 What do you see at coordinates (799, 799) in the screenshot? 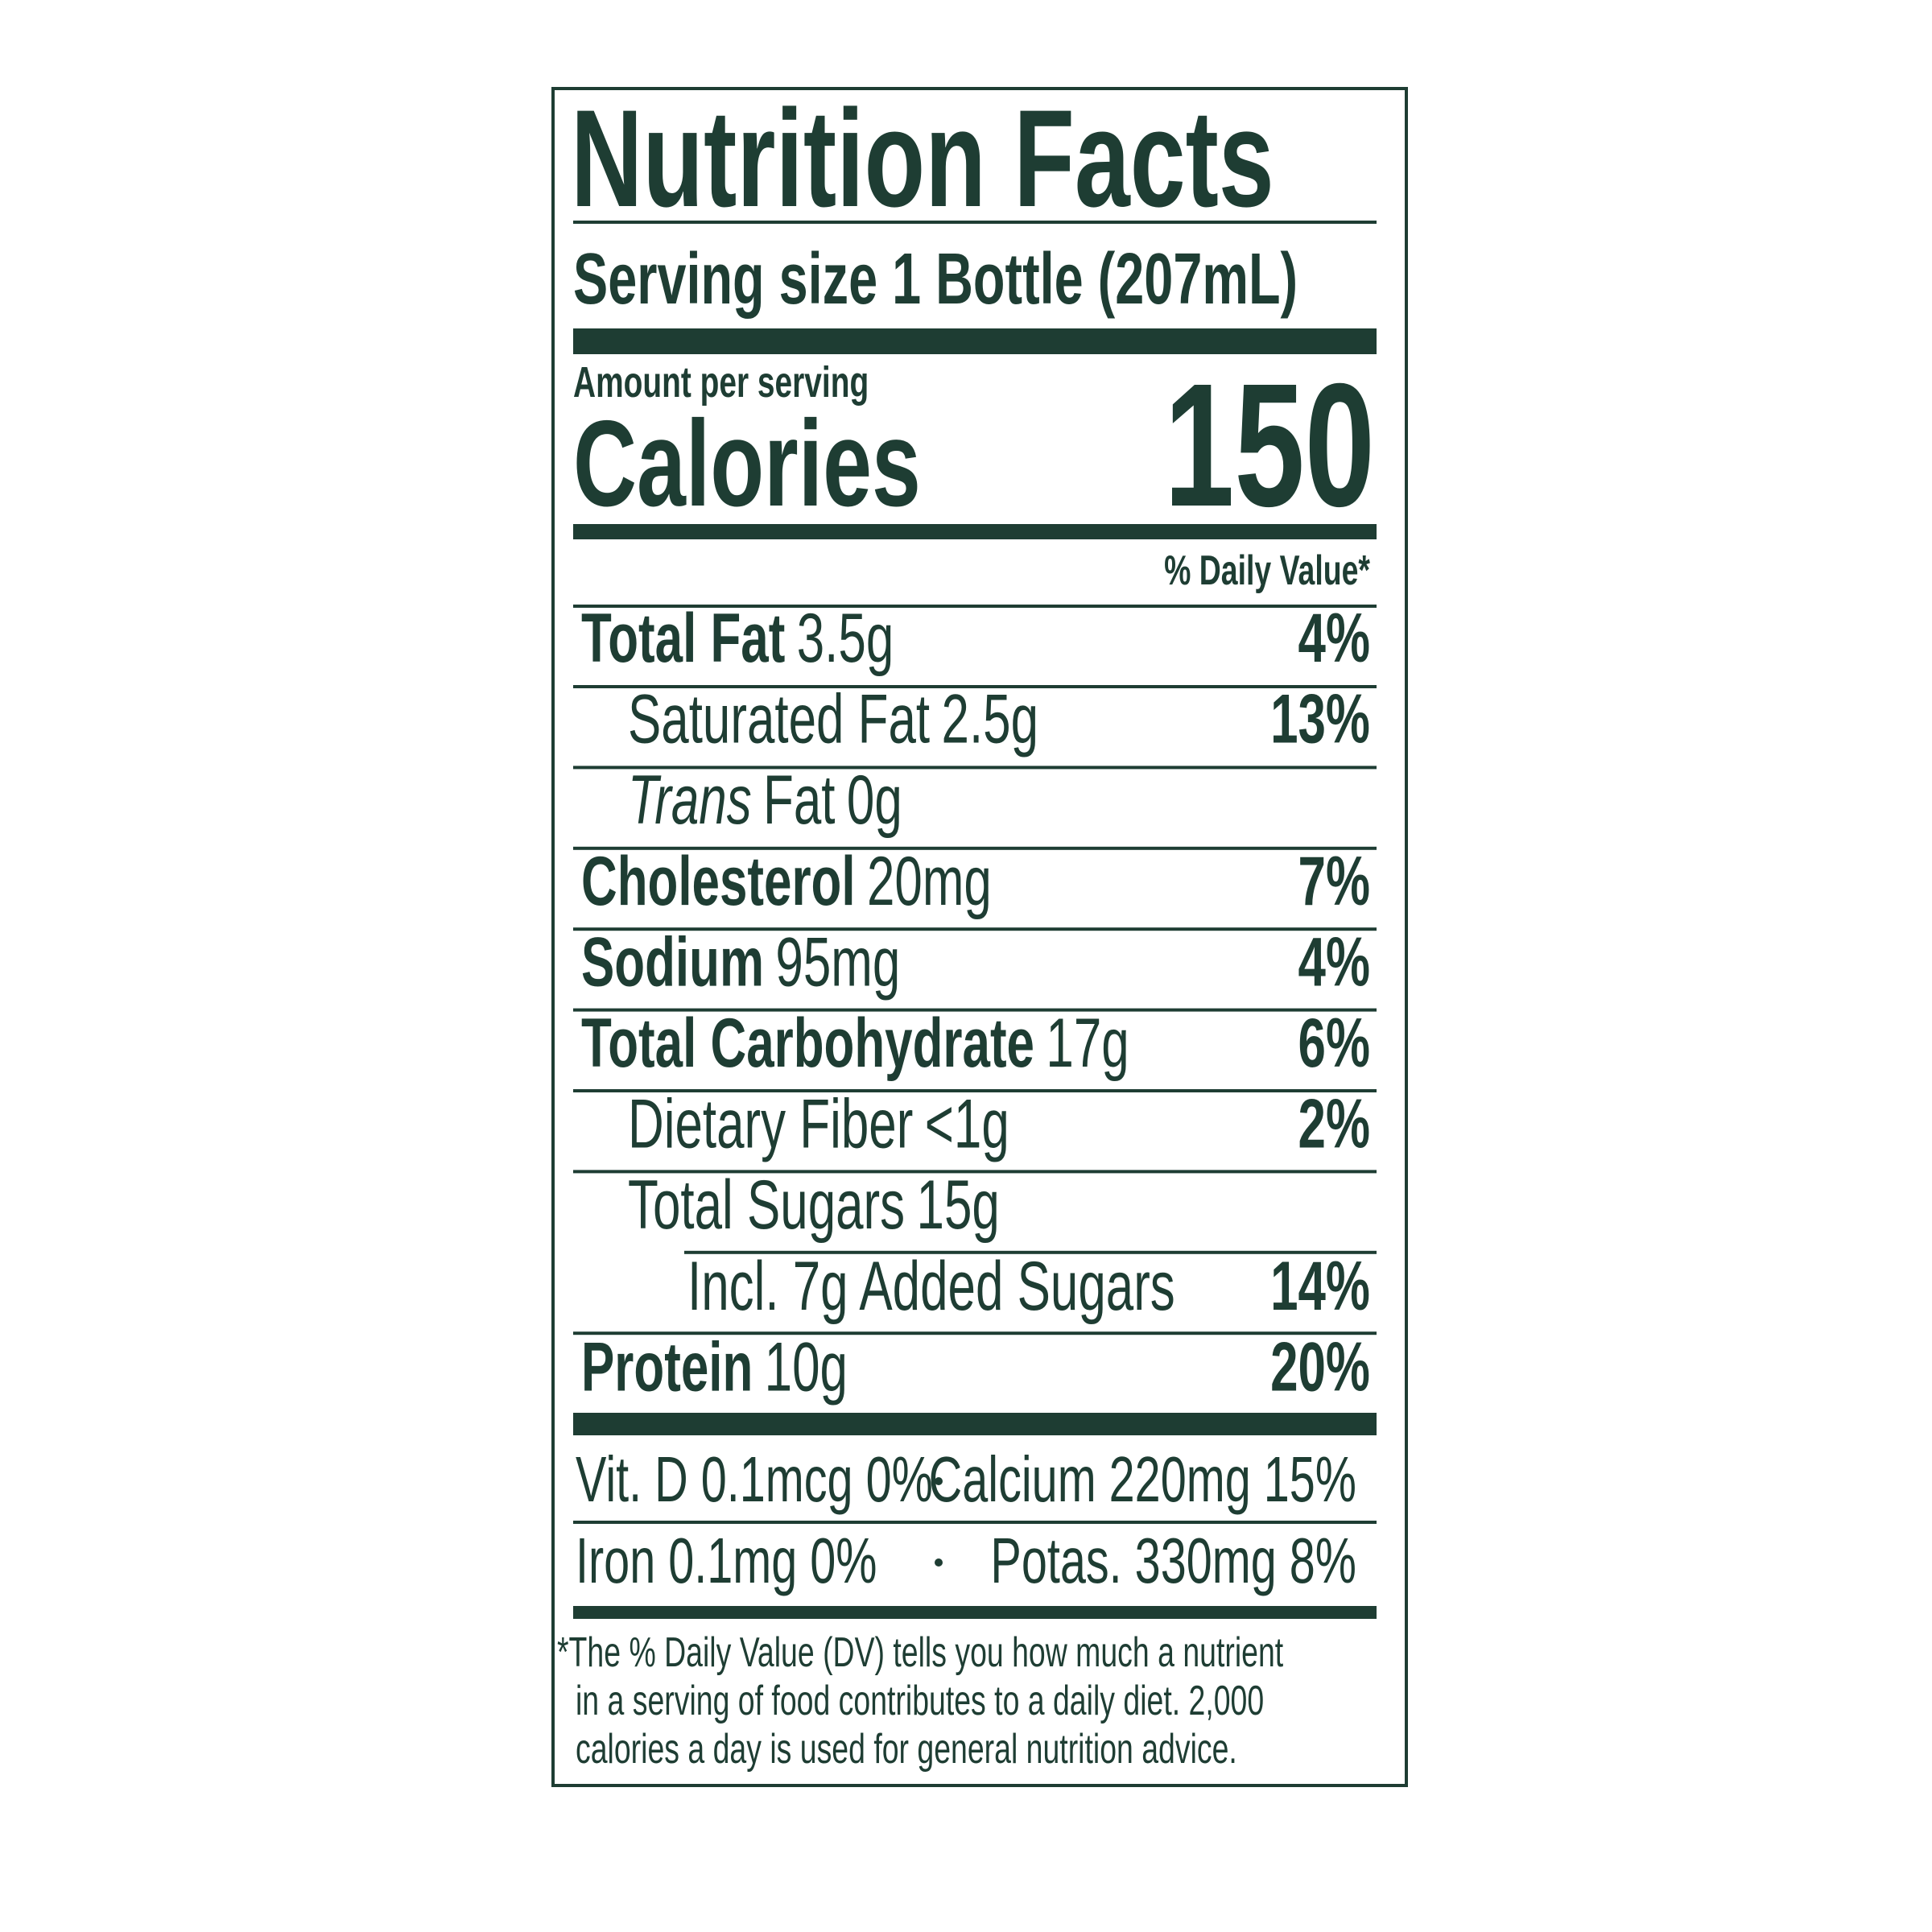
I see `nutrient-name: Fat` at bounding box center [799, 799].